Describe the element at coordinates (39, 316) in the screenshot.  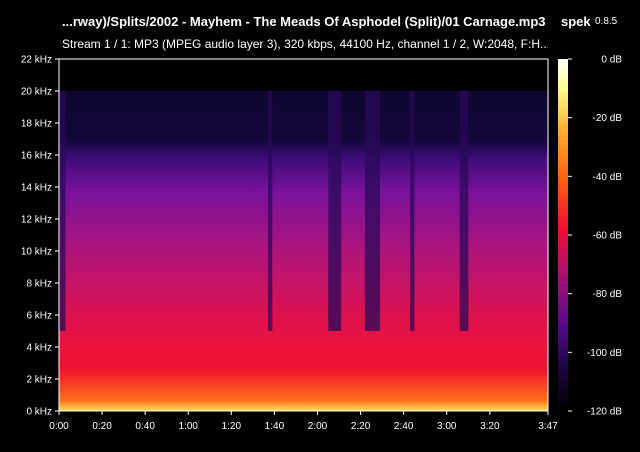
I see `y-tick-label: 6 kHz` at that location.